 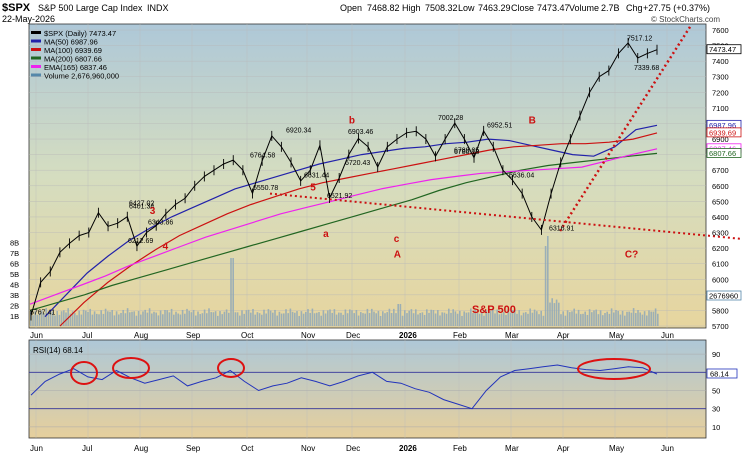 I want to click on volume-tick-label: 3B, so click(x=14, y=295).